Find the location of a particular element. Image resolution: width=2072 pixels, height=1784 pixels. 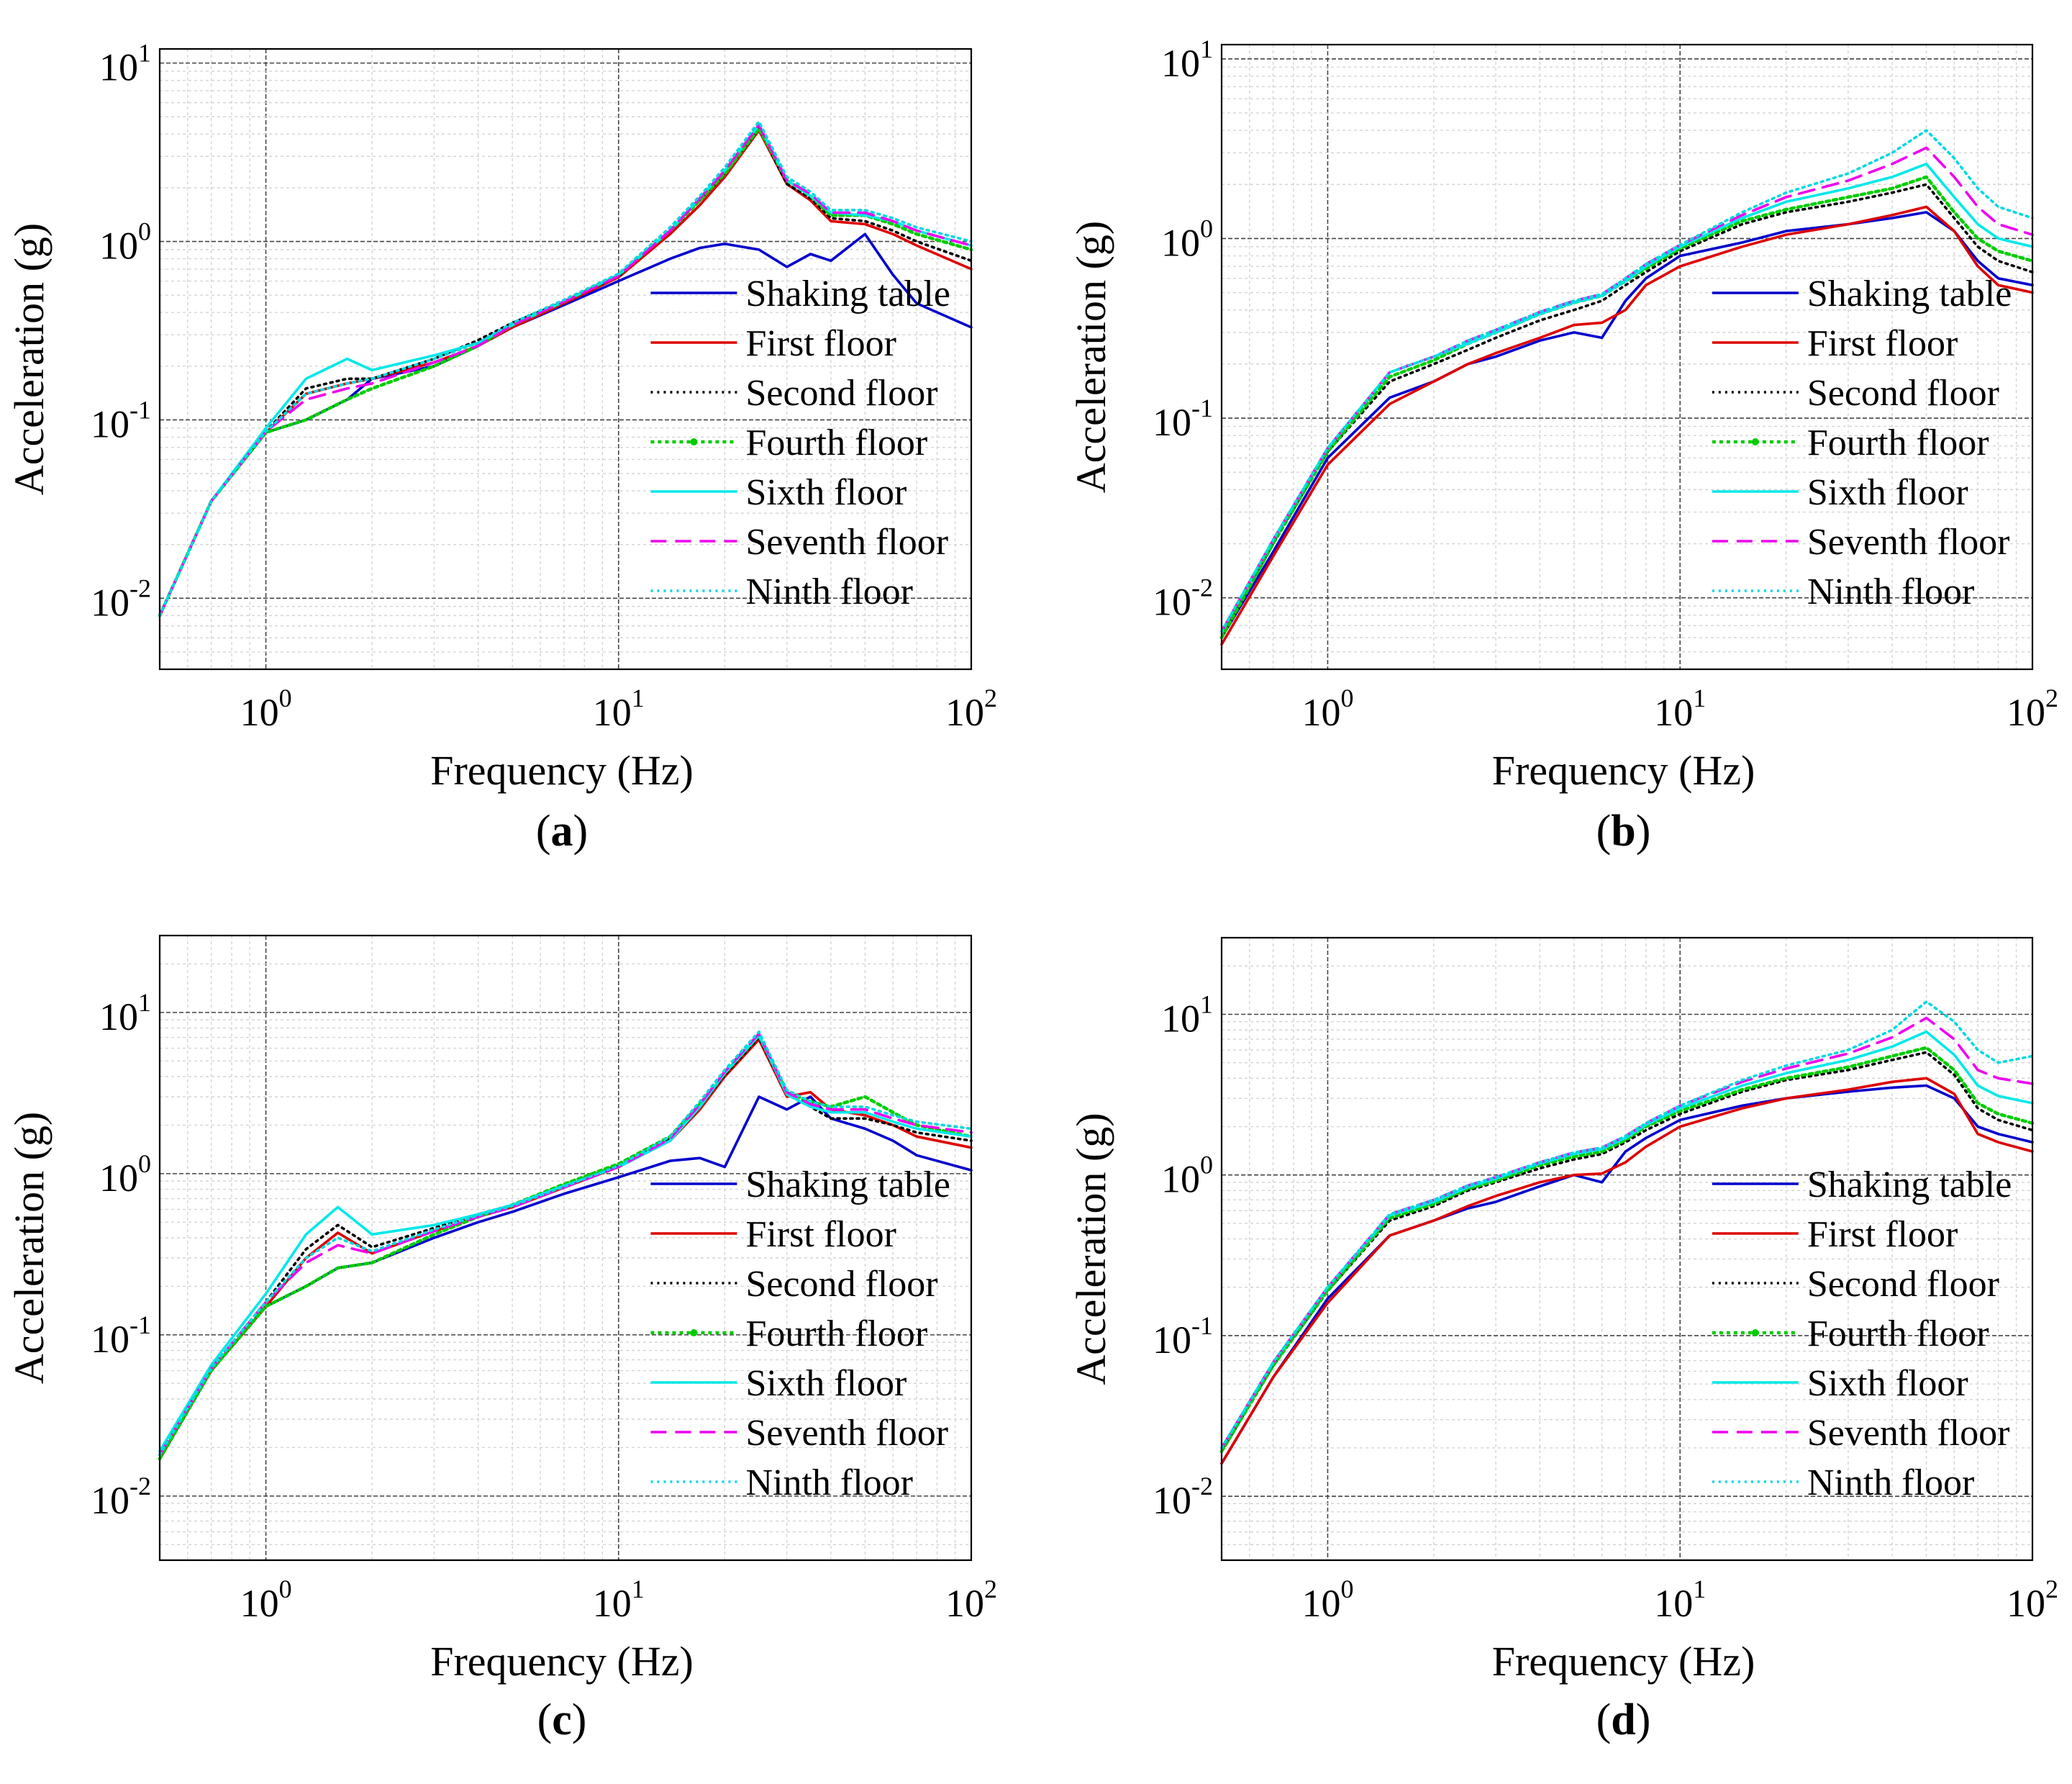

panel-label: (a) is located at coordinates (562, 831).